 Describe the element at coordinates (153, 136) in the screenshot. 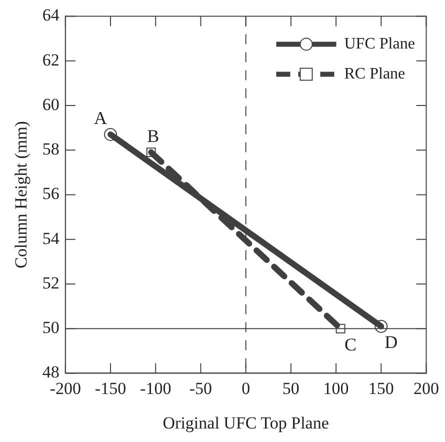

I see `annotation: B` at that location.